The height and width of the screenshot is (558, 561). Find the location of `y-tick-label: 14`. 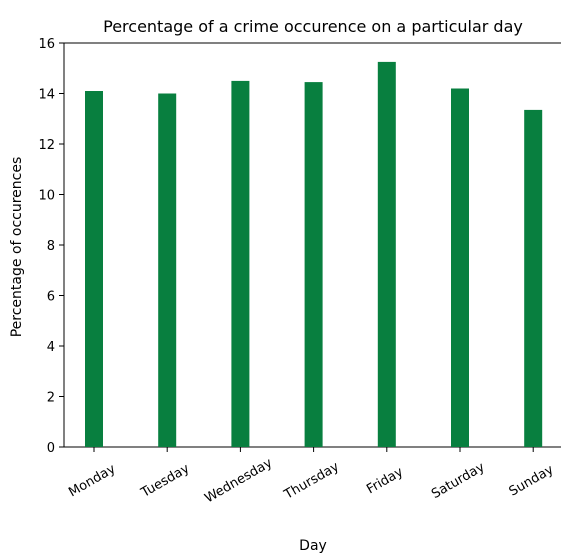

y-tick-label: 14 is located at coordinates (46, 95).